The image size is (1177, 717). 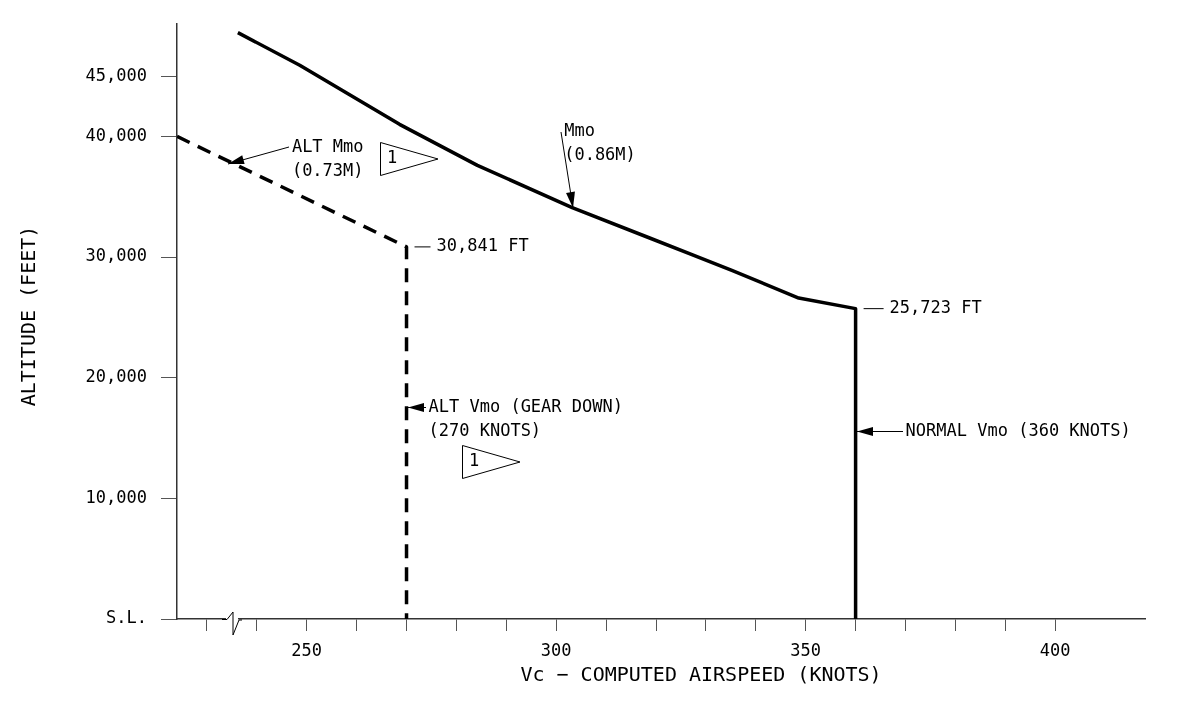 What do you see at coordinates (116, 134) in the screenshot?
I see `y-tick-label: 40,000` at bounding box center [116, 134].